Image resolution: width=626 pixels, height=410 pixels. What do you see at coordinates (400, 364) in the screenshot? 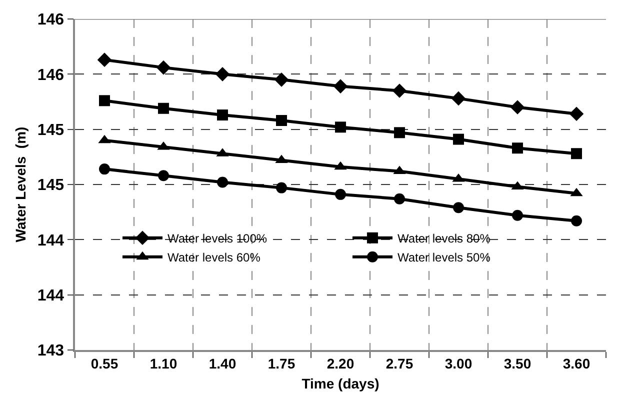
I see `x-tick-label: 2.75` at bounding box center [400, 364].